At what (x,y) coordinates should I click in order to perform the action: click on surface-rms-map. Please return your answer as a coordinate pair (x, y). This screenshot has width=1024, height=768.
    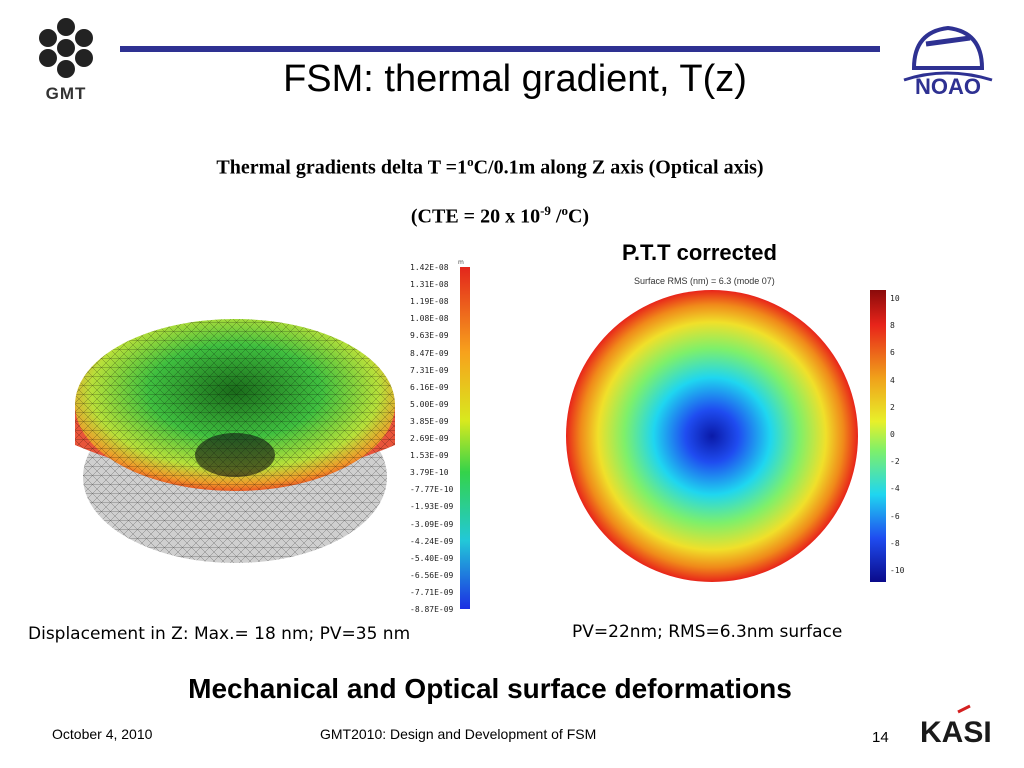
    Looking at the image, I should click on (726, 436).